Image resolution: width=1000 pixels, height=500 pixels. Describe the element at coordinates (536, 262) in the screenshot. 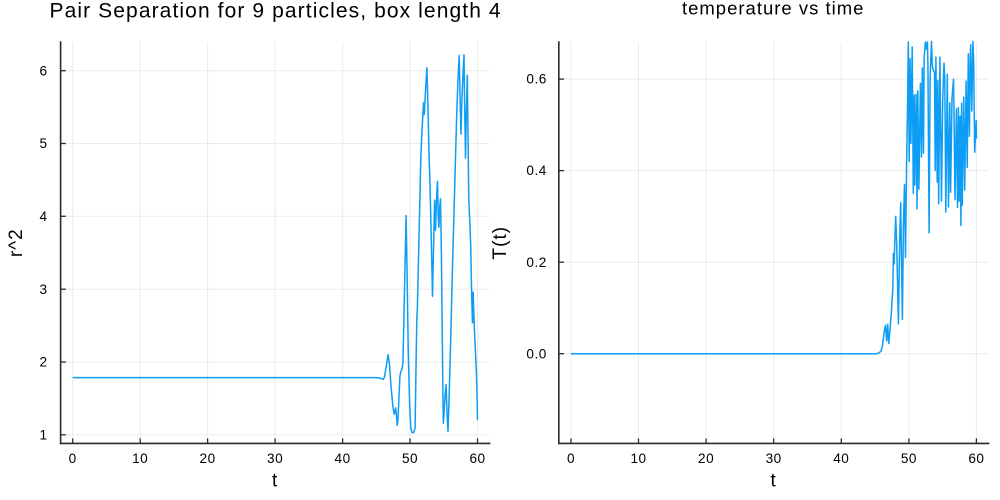

I see `svg-text: 0.2` at that location.